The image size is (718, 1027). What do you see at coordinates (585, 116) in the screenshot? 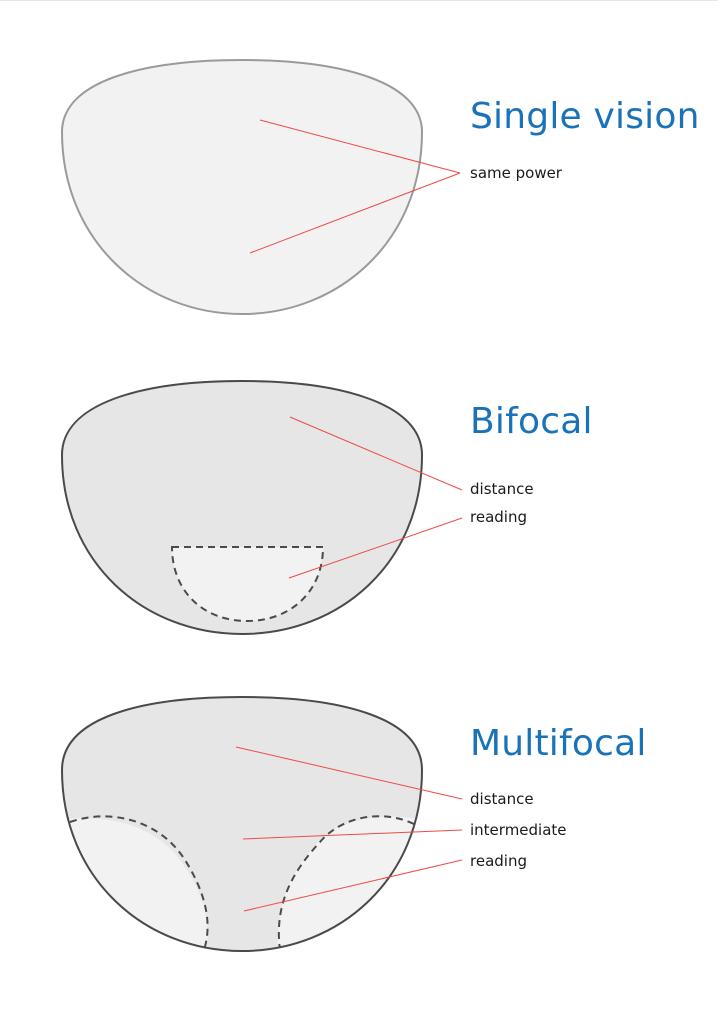
I see `single-vision-title: Single vision` at bounding box center [585, 116].